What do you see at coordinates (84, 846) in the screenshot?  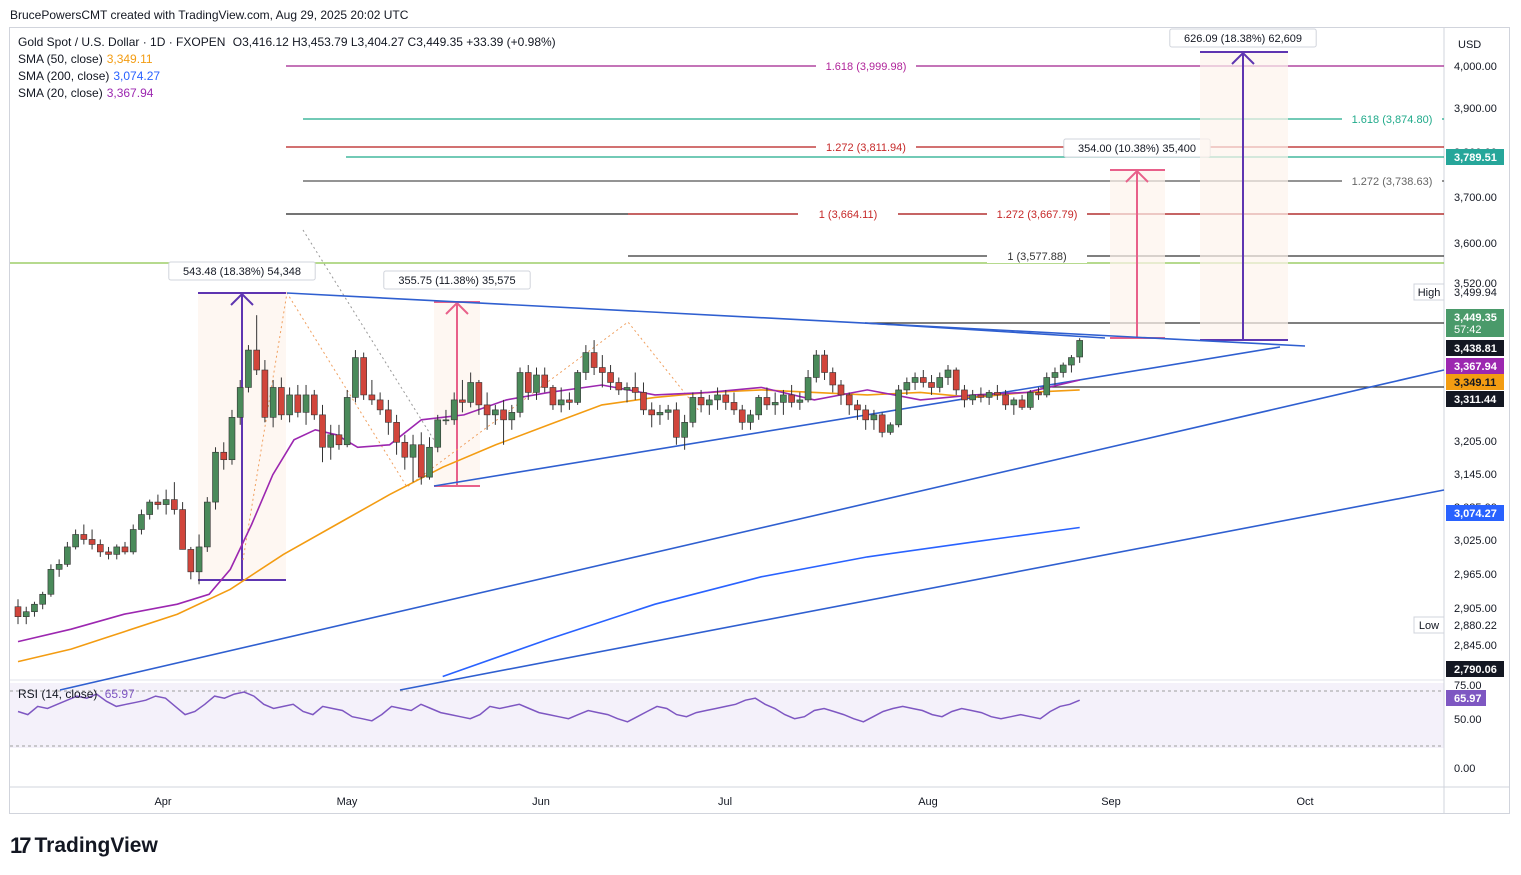 I see `tradingview-logo: 17 TradingView` at bounding box center [84, 846].